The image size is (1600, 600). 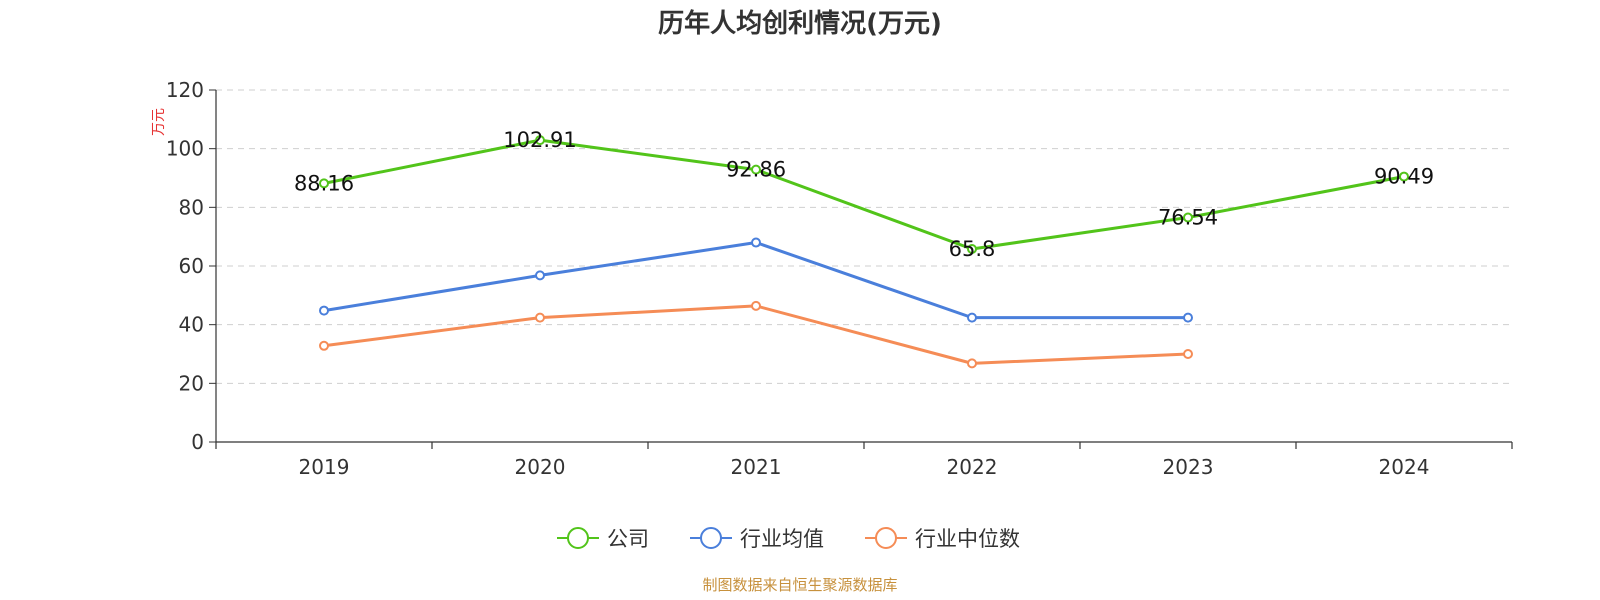 What do you see at coordinates (191, 266) in the screenshot?
I see `y-tick-label: 60` at bounding box center [191, 266].